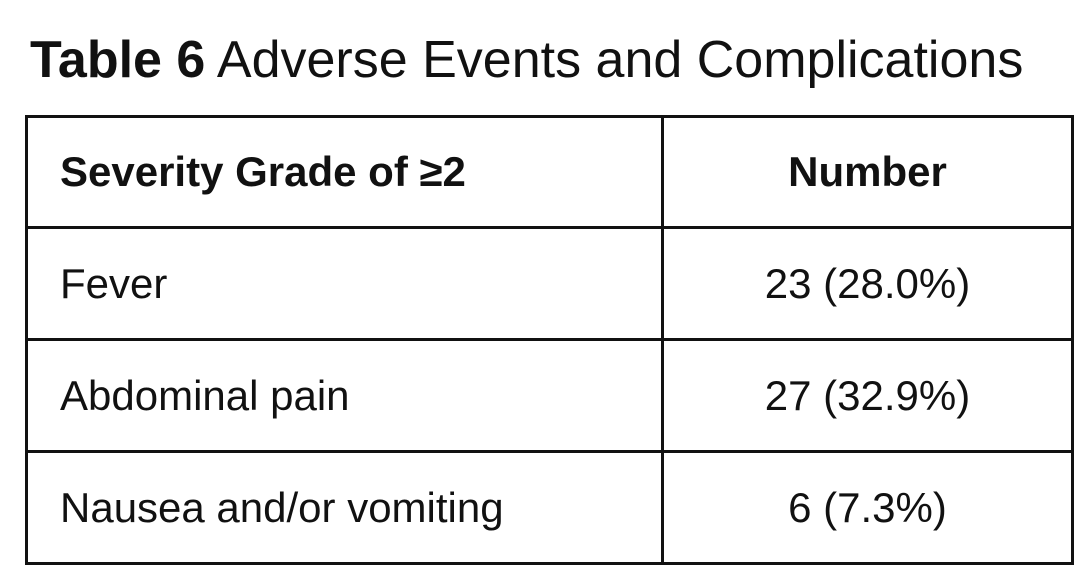 The width and height of the screenshot is (1080, 578). I want to click on number-cell: 6 (7.3%), so click(867, 507).